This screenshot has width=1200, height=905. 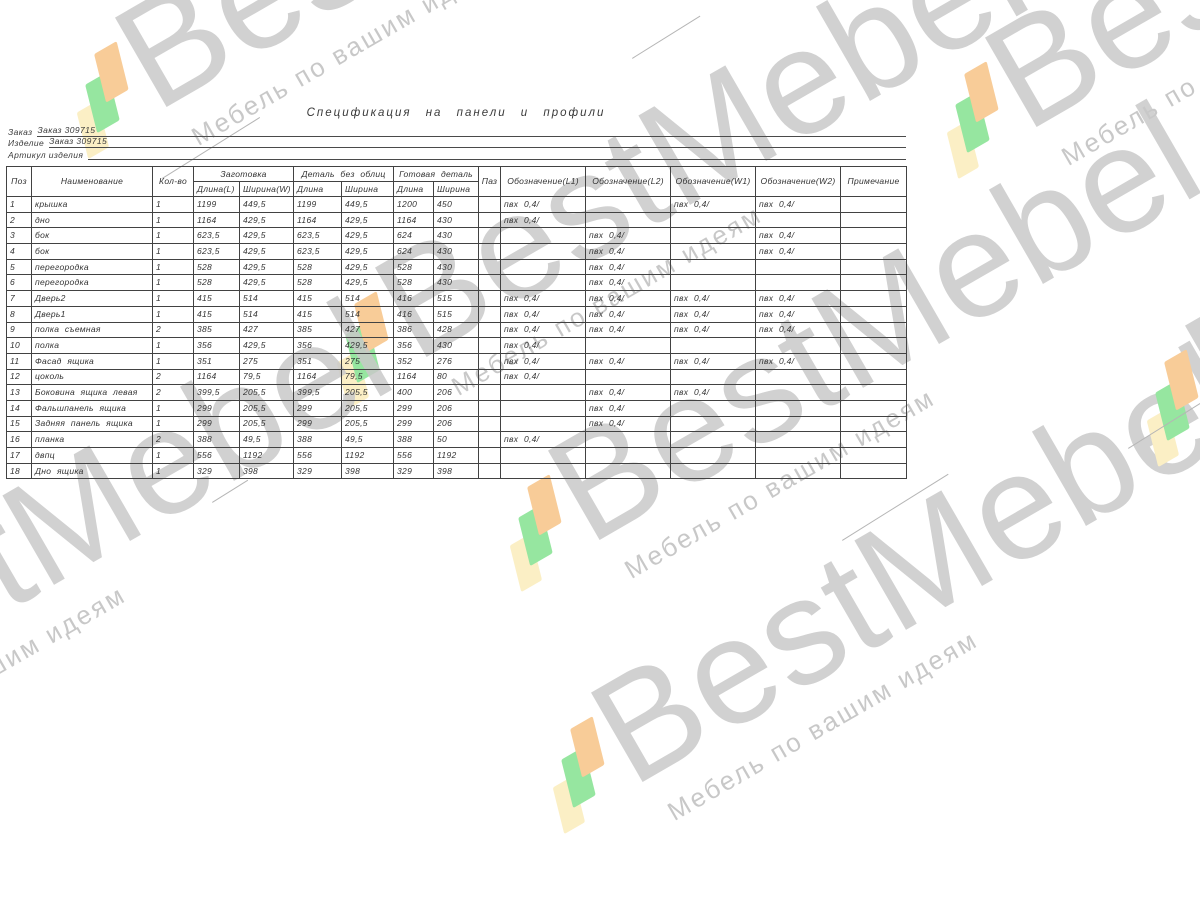 I want to click on cell-qty: 2, so click(x=173, y=392).